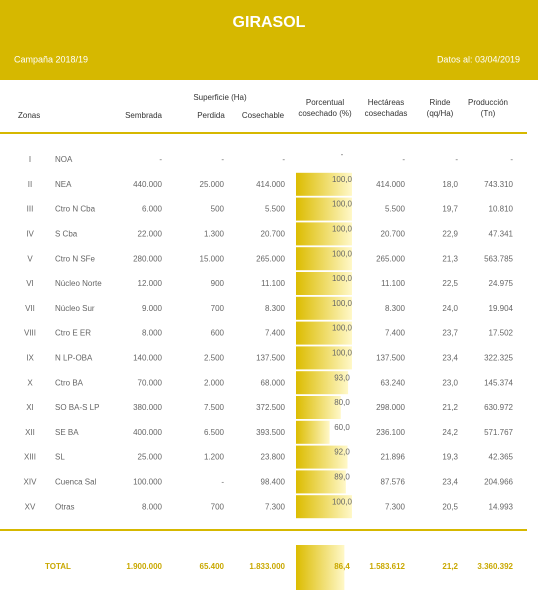 This screenshot has height=605, width=538. Describe the element at coordinates (76, 482) in the screenshot. I see `cell: Cuenca Sal` at that location.